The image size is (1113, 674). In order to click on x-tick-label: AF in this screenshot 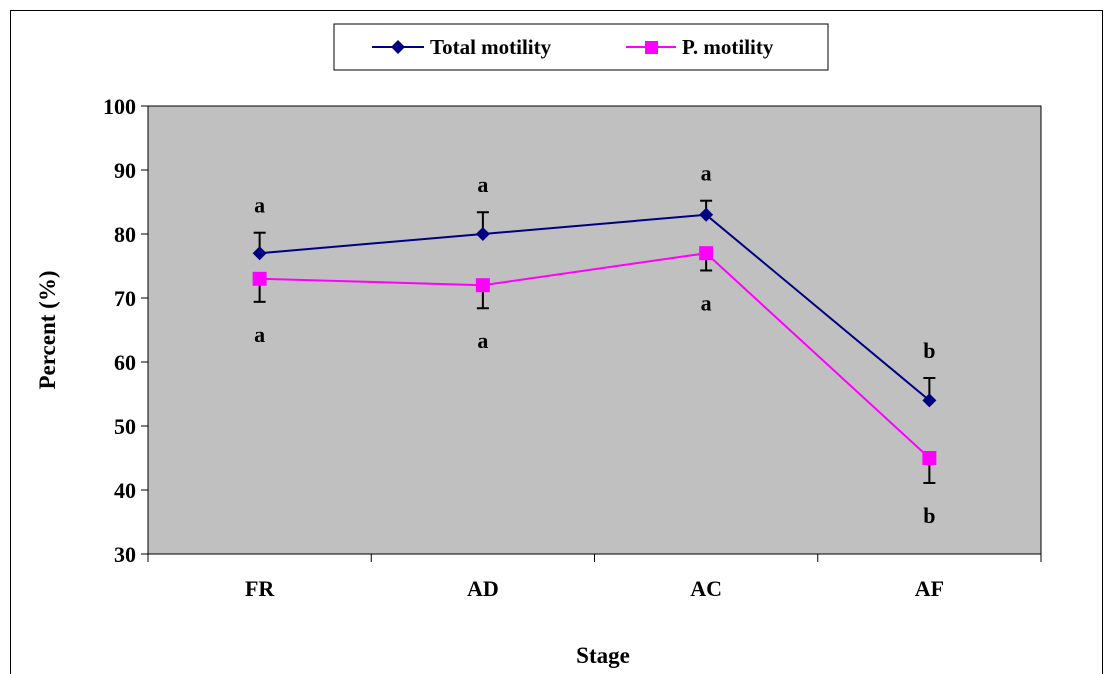, I will do `click(929, 588)`.